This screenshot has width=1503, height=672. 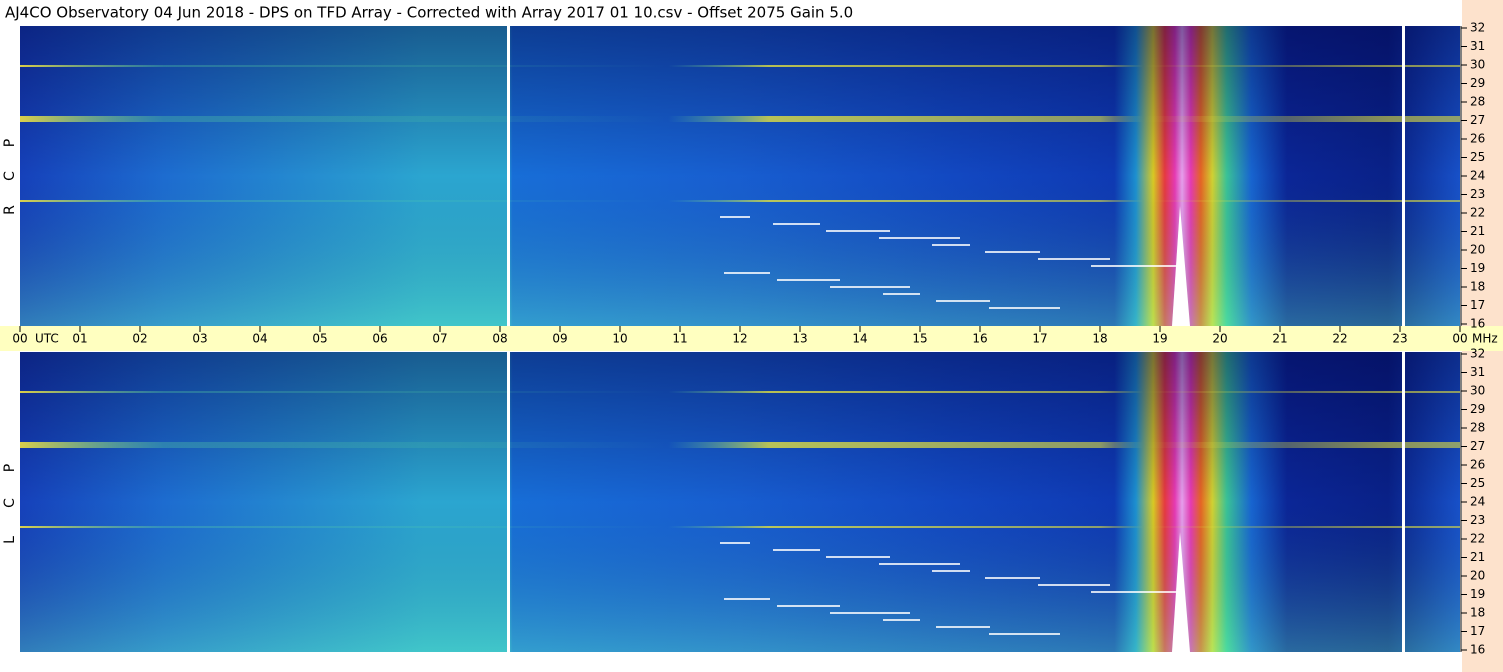 I want to click on polarization-letter: L, so click(x=10, y=540).